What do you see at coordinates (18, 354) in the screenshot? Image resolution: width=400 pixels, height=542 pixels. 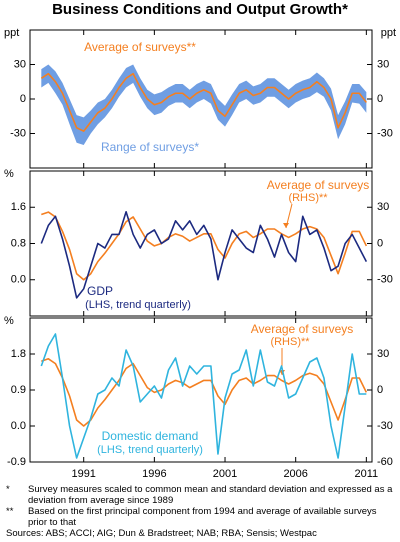 I see `y-tick-label: 1.8` at bounding box center [18, 354].